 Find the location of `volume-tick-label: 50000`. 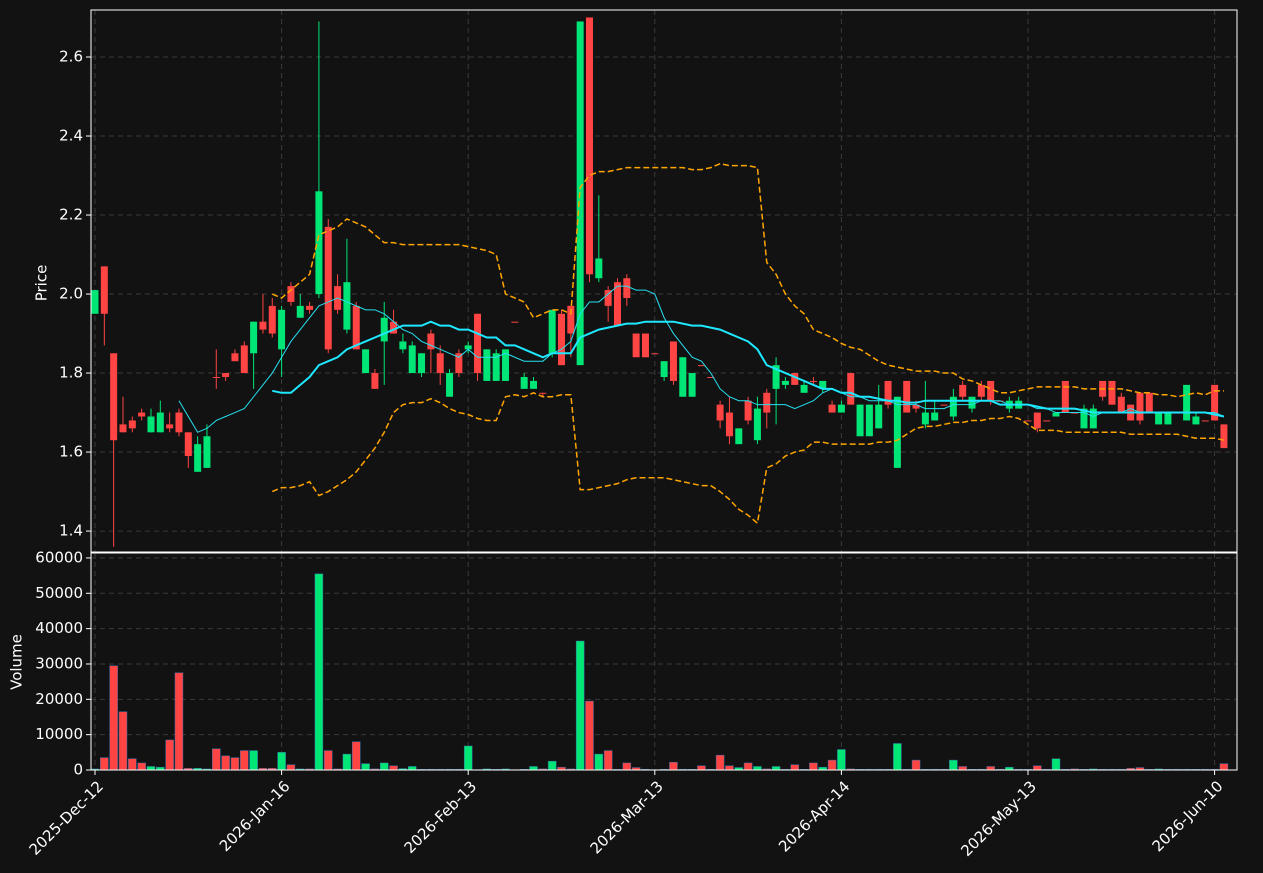

volume-tick-label: 50000 is located at coordinates (59, 593).